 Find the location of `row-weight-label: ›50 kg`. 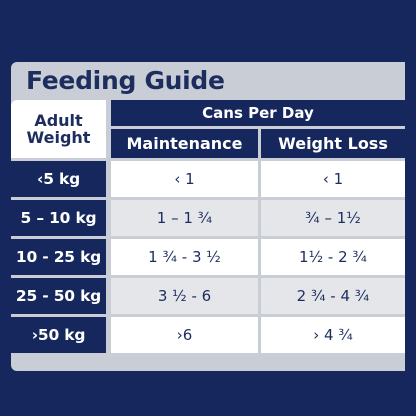

row-weight-label: ›50 kg is located at coordinates (58, 335).